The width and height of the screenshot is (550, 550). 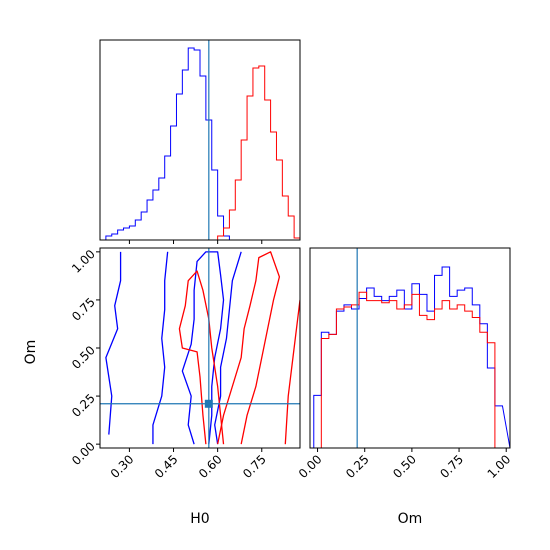 What do you see at coordinates (199, 519) in the screenshot?
I see `x-axis-label-h0: H0` at bounding box center [199, 519].